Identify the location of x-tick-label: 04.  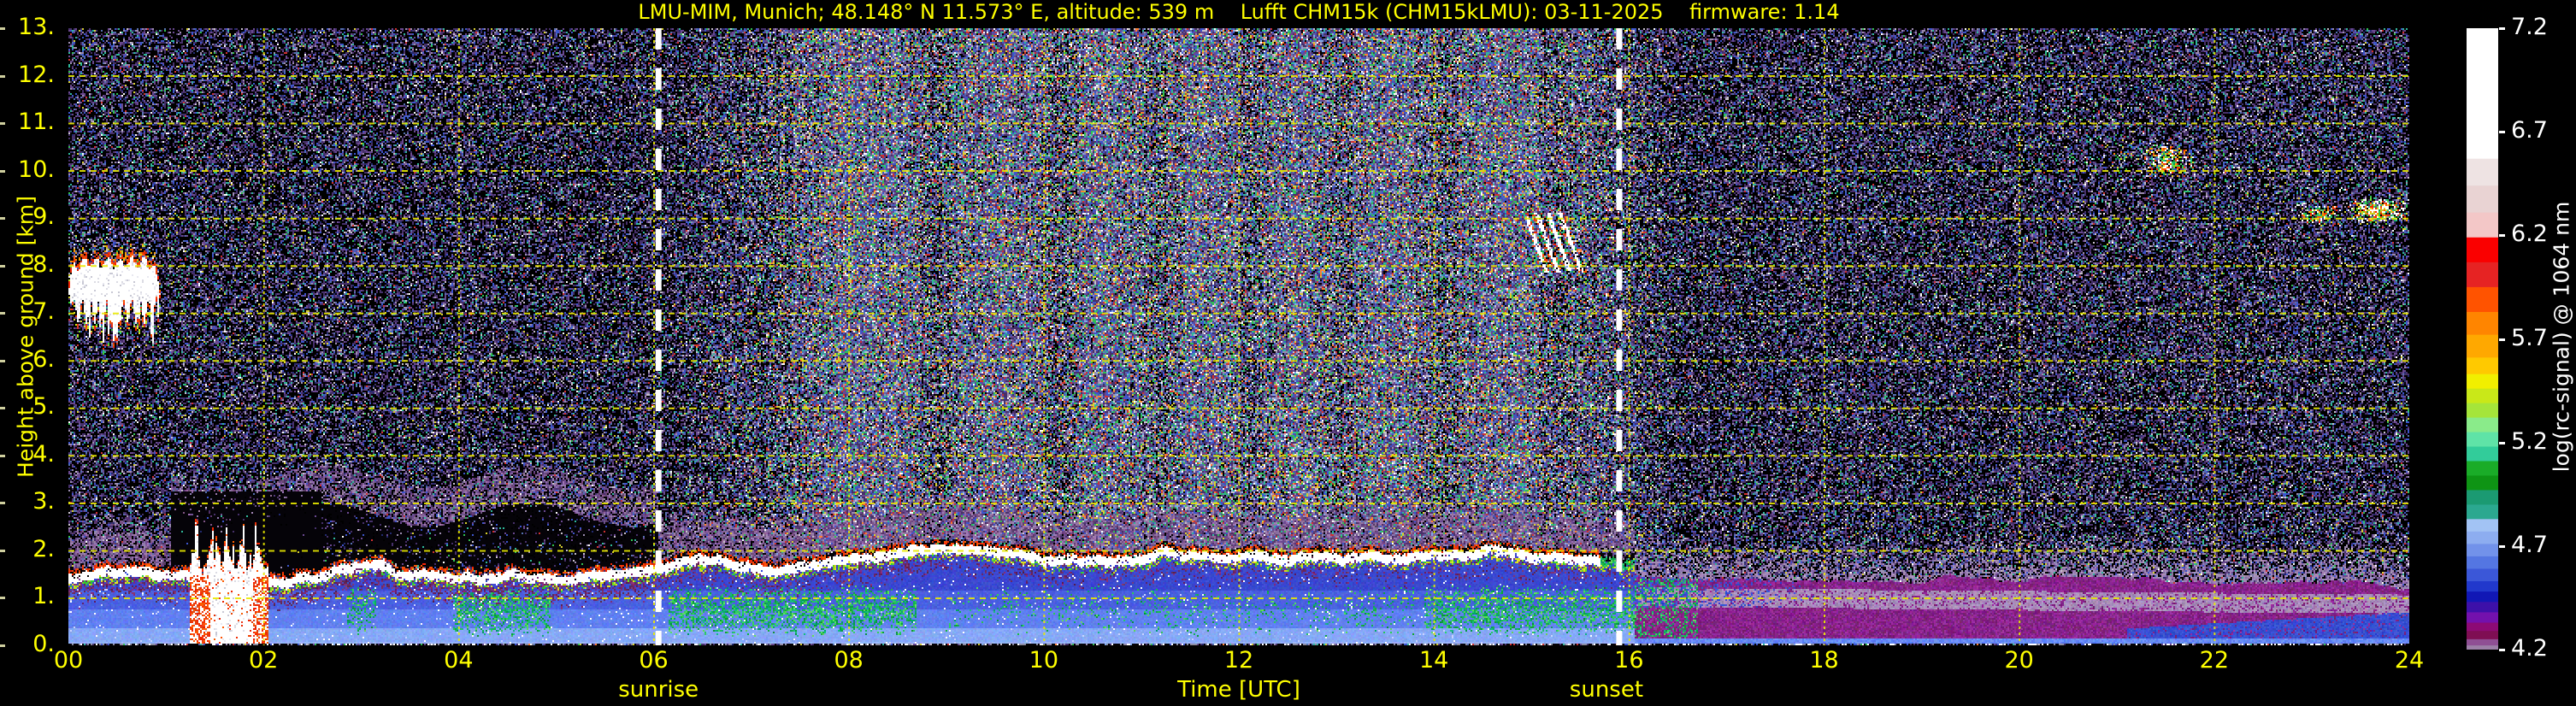
(459, 660).